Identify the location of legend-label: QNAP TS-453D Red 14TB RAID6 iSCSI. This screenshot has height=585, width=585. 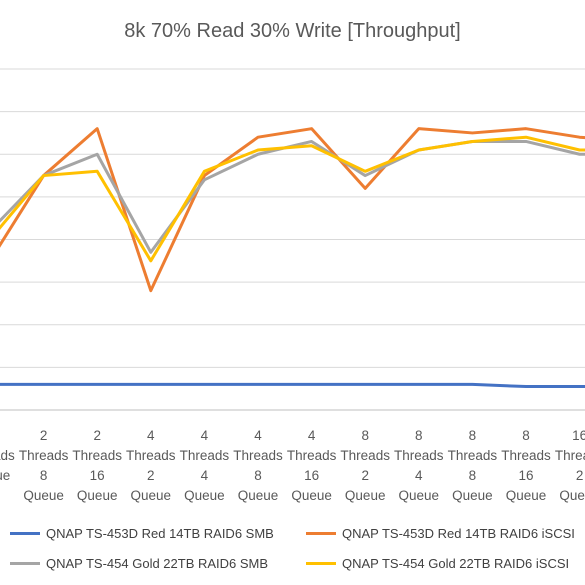
(458, 533).